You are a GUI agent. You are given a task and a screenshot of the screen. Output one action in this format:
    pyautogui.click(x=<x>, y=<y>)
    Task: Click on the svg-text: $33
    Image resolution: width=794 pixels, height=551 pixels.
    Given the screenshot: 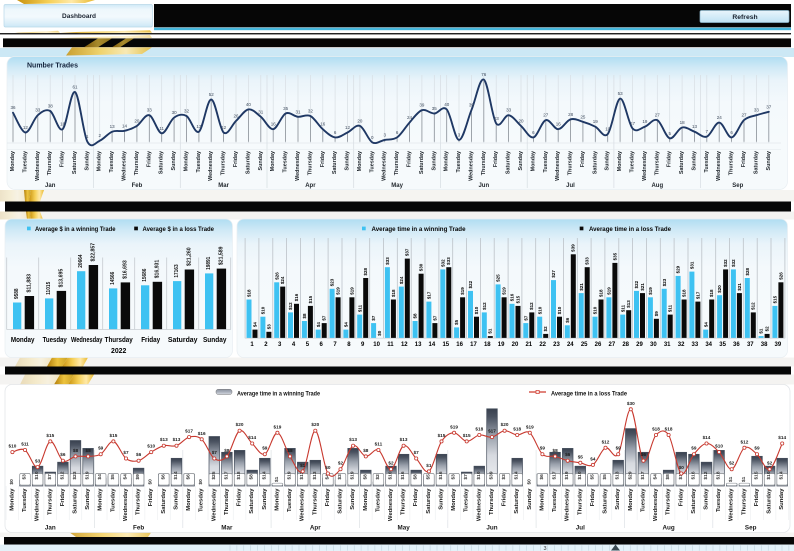 What is the action you would take?
    pyautogui.click(x=387, y=261)
    